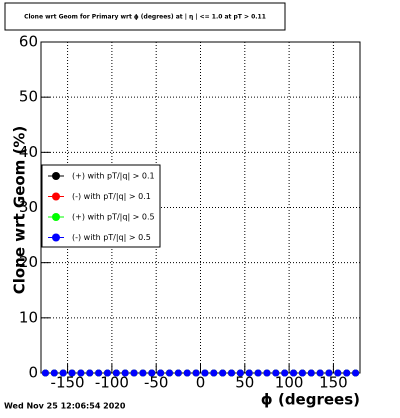 The height and width of the screenshot is (418, 400). I want to click on y-tick-label: 30, so click(28, 207).